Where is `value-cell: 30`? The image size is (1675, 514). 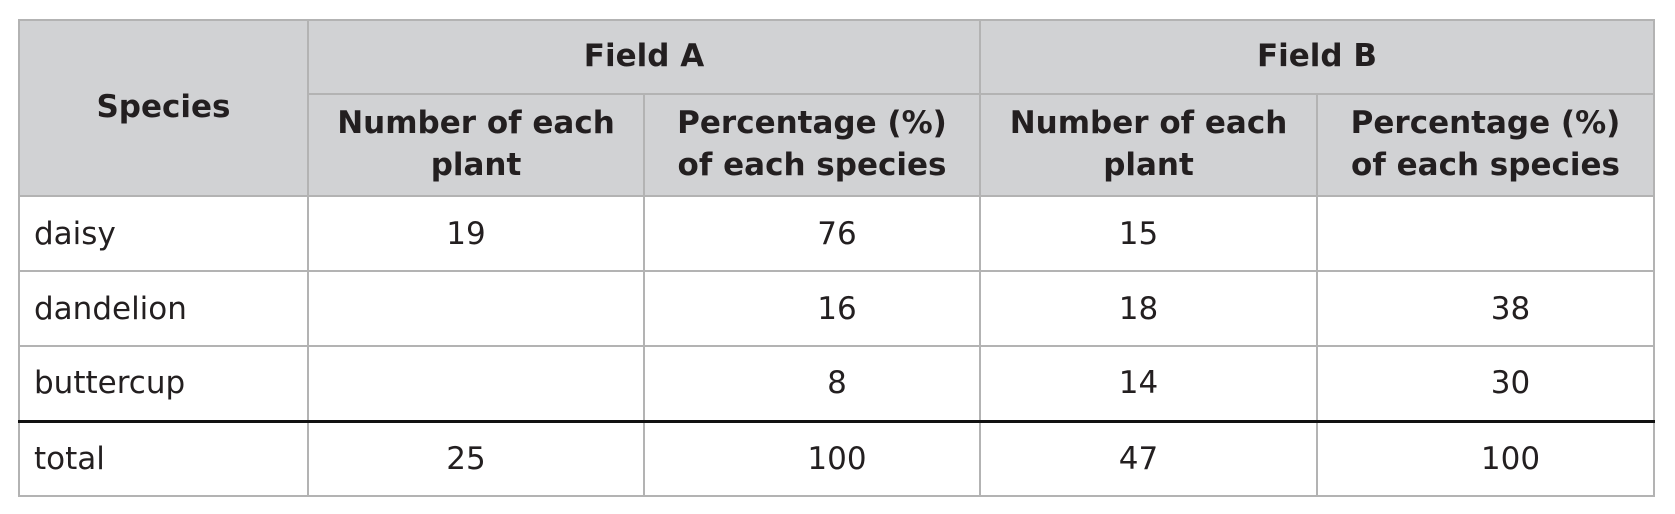 value-cell: 30 is located at coordinates (1485, 383).